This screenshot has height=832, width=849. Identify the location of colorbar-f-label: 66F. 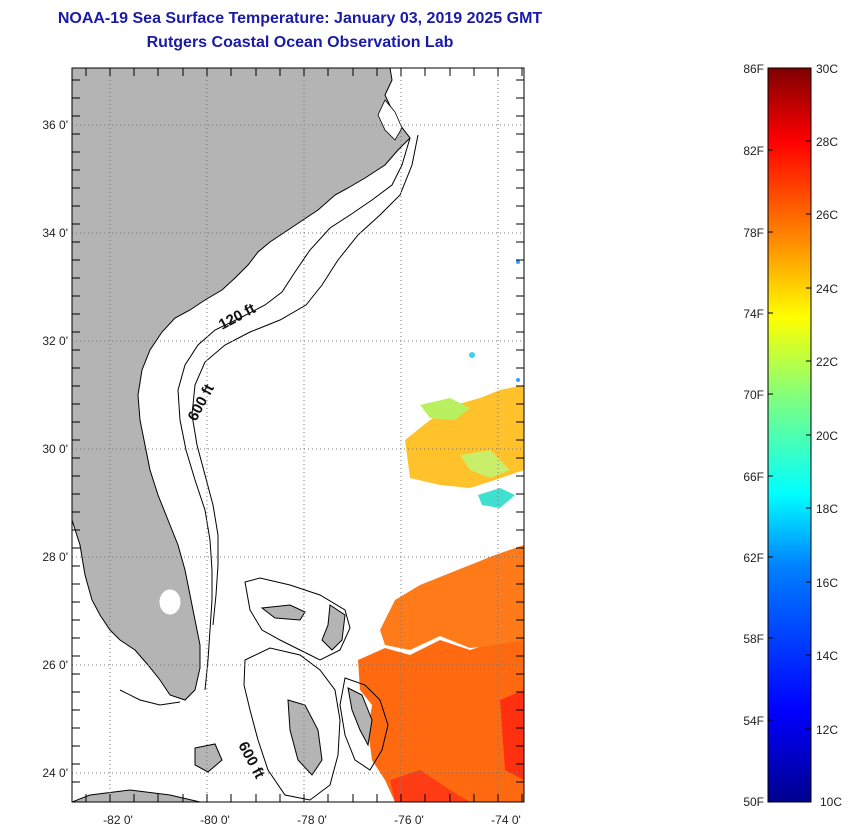
(753, 477).